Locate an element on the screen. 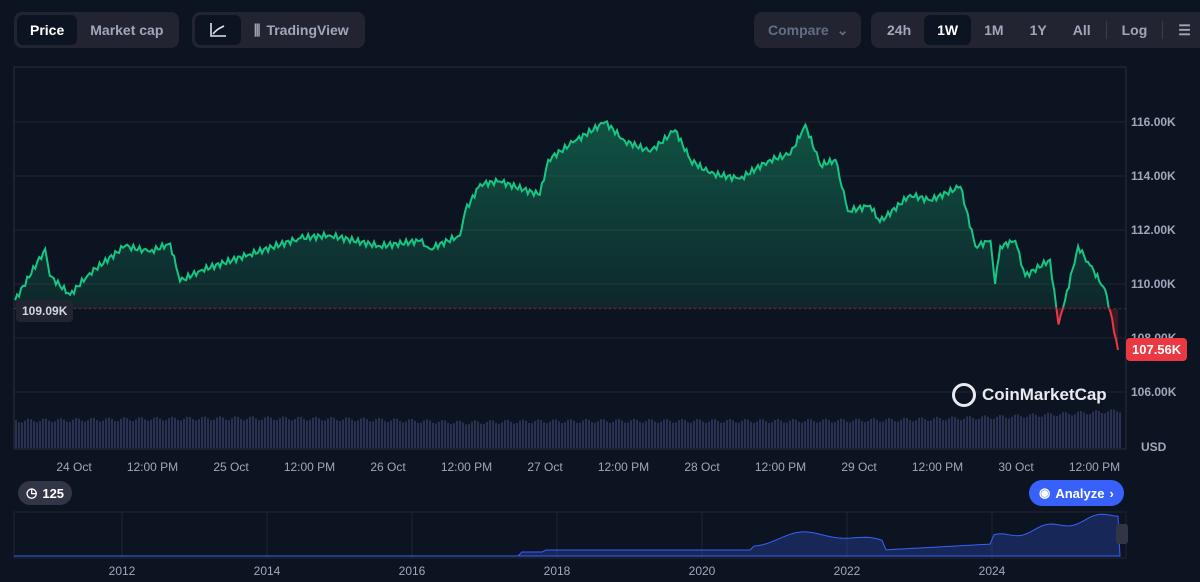 This screenshot has height=582, width=1200. range-24h: 24h is located at coordinates (899, 30).